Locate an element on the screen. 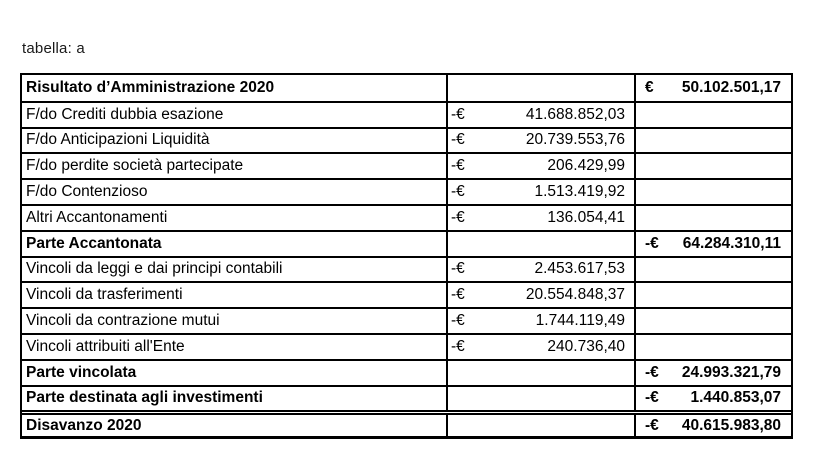  amount-cell: -€ 136.054,41 is located at coordinates (542, 217).